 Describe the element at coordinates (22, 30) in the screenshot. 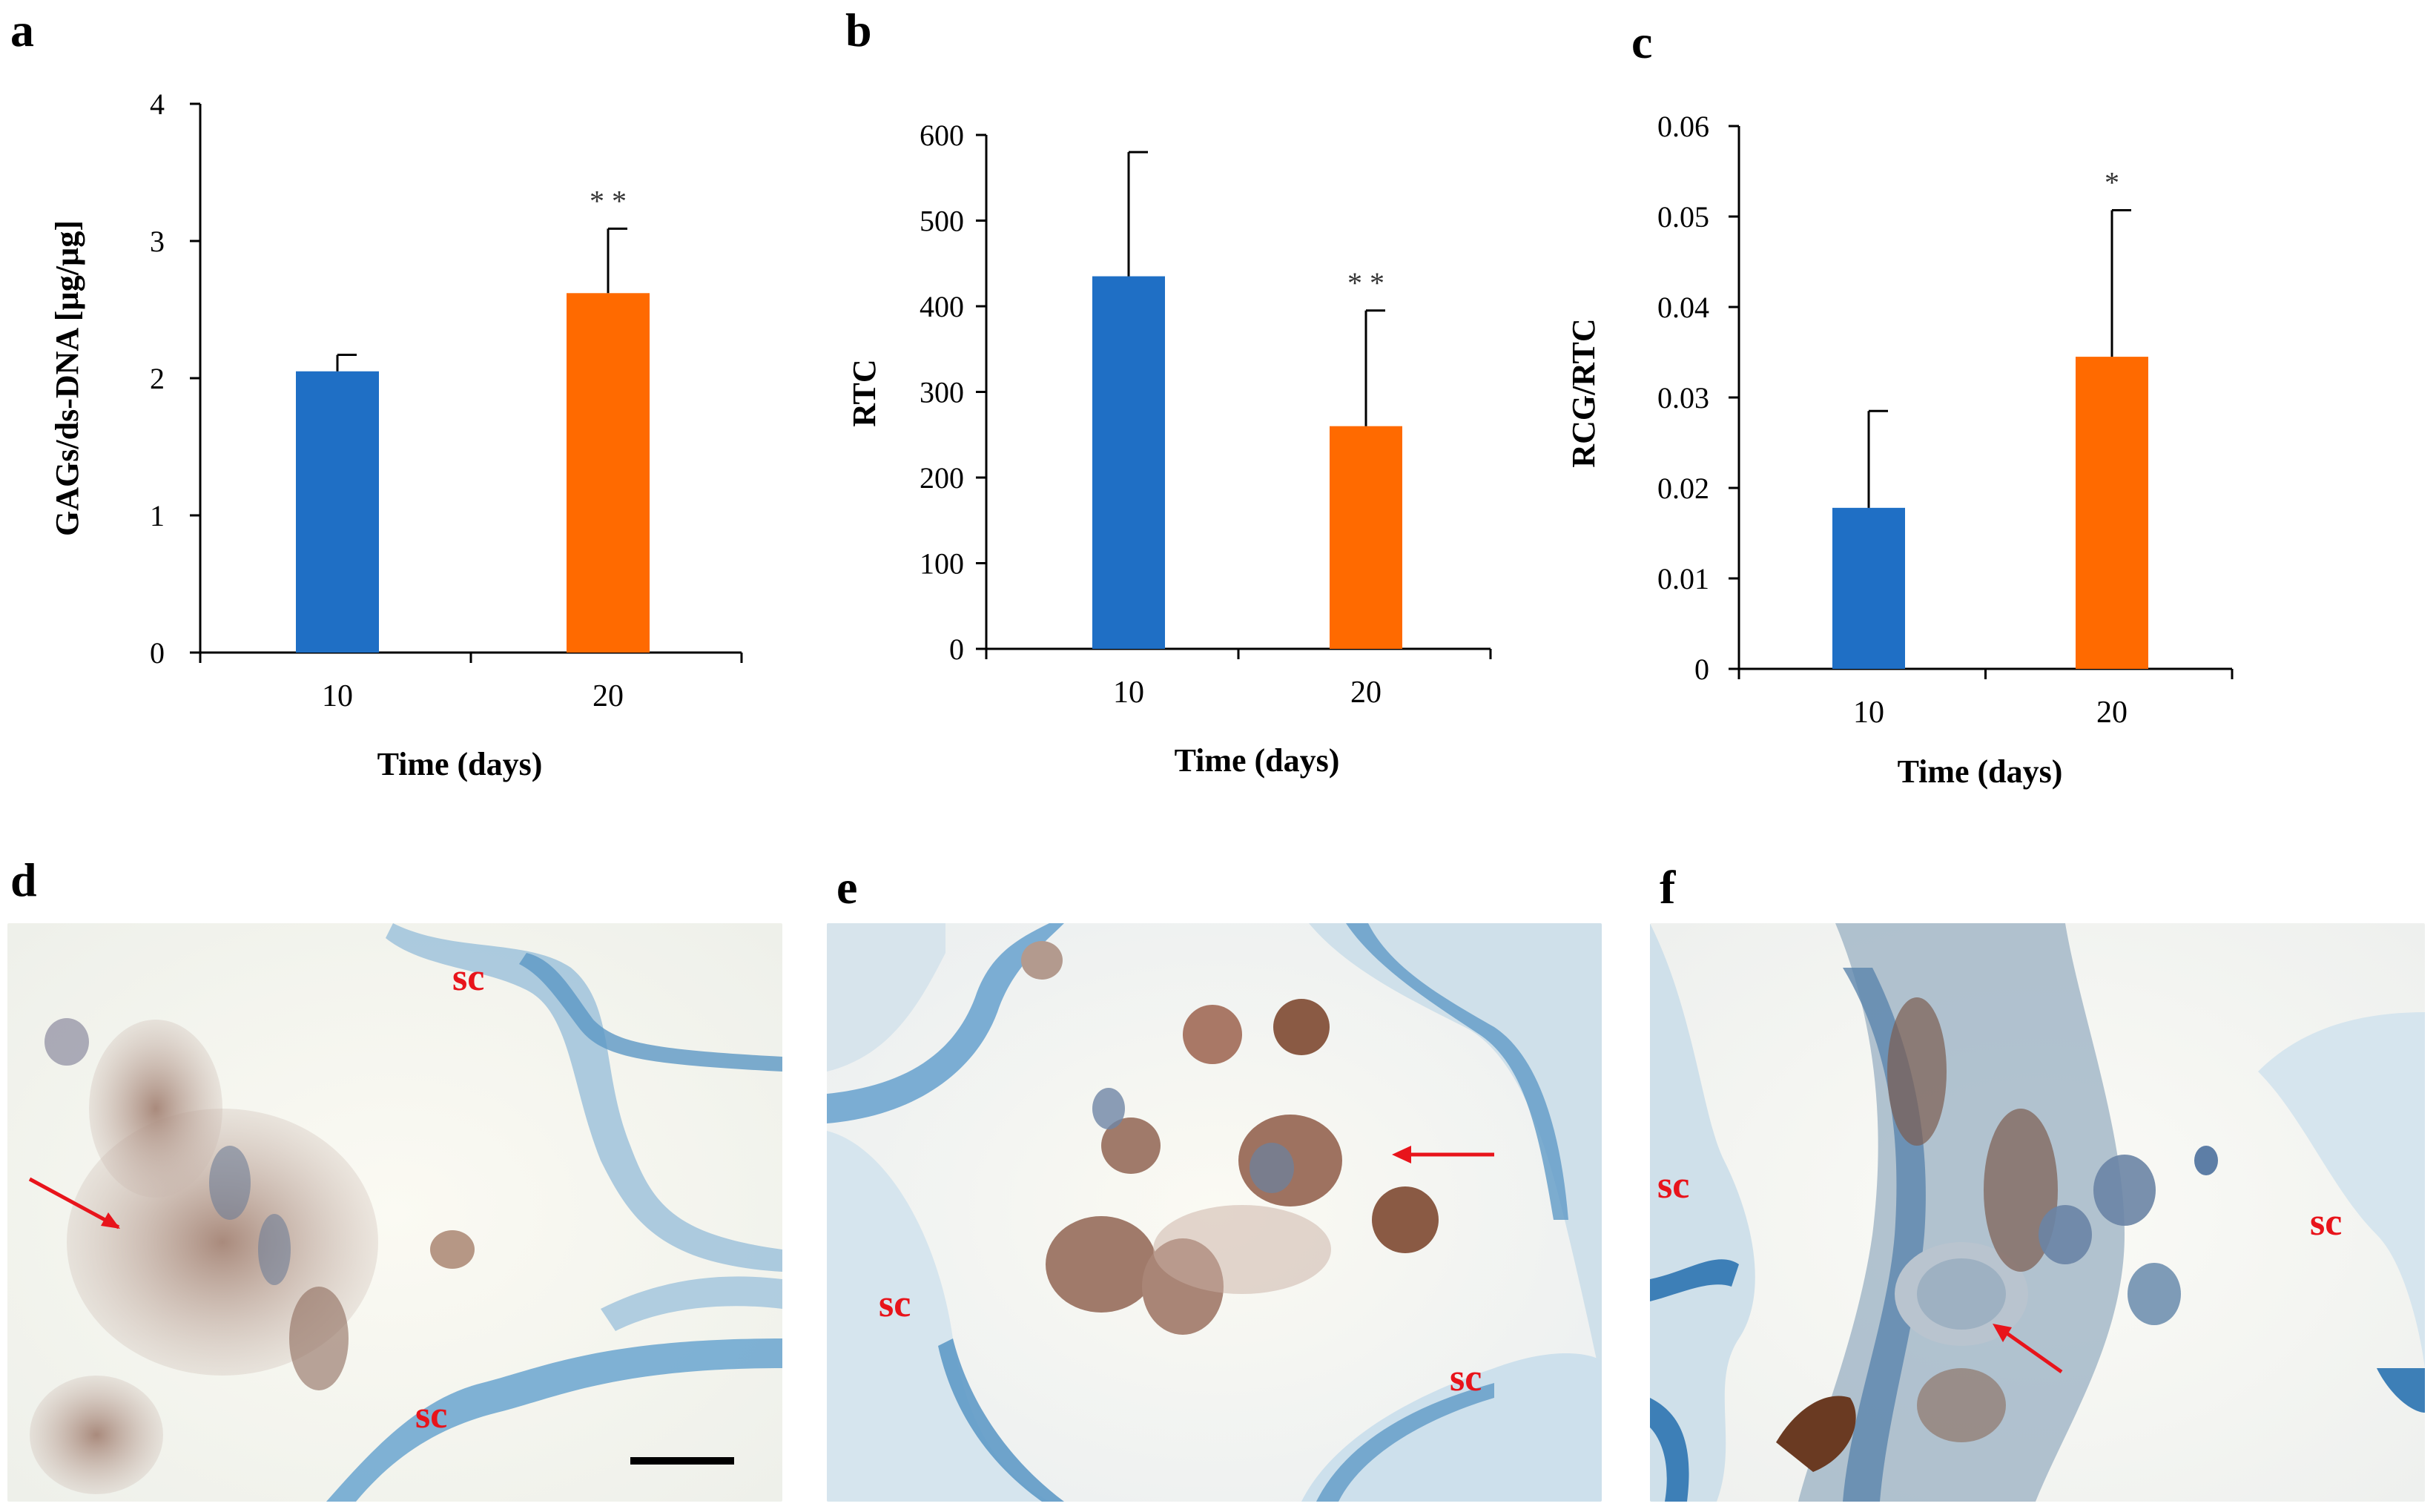

I see `panel-letter-a: a` at that location.